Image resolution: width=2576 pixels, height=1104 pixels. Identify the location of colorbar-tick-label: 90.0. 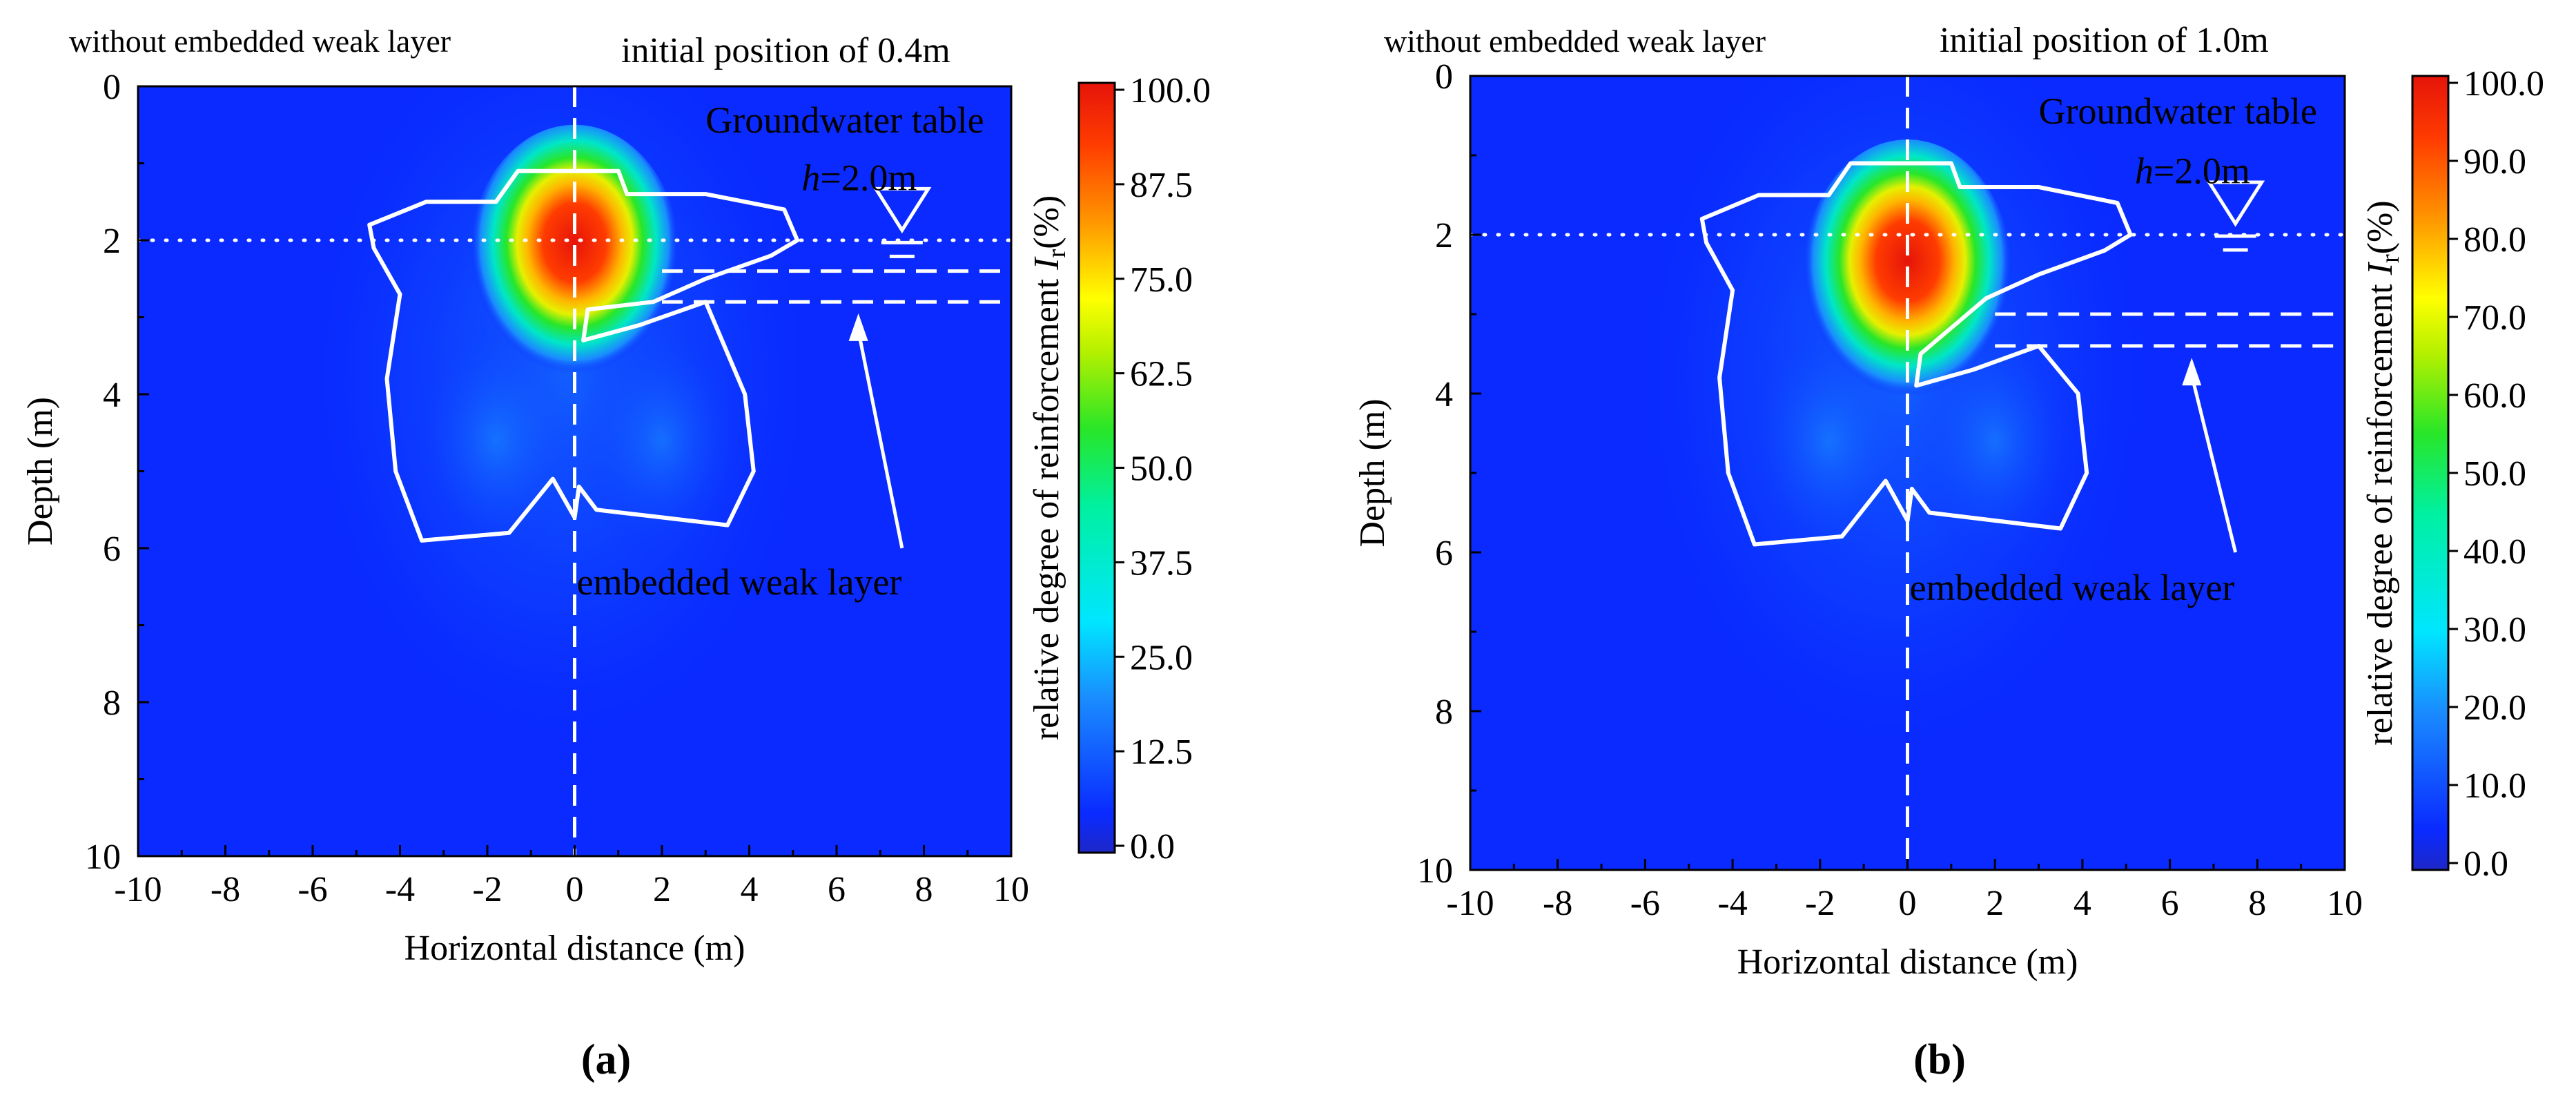
(2494, 162).